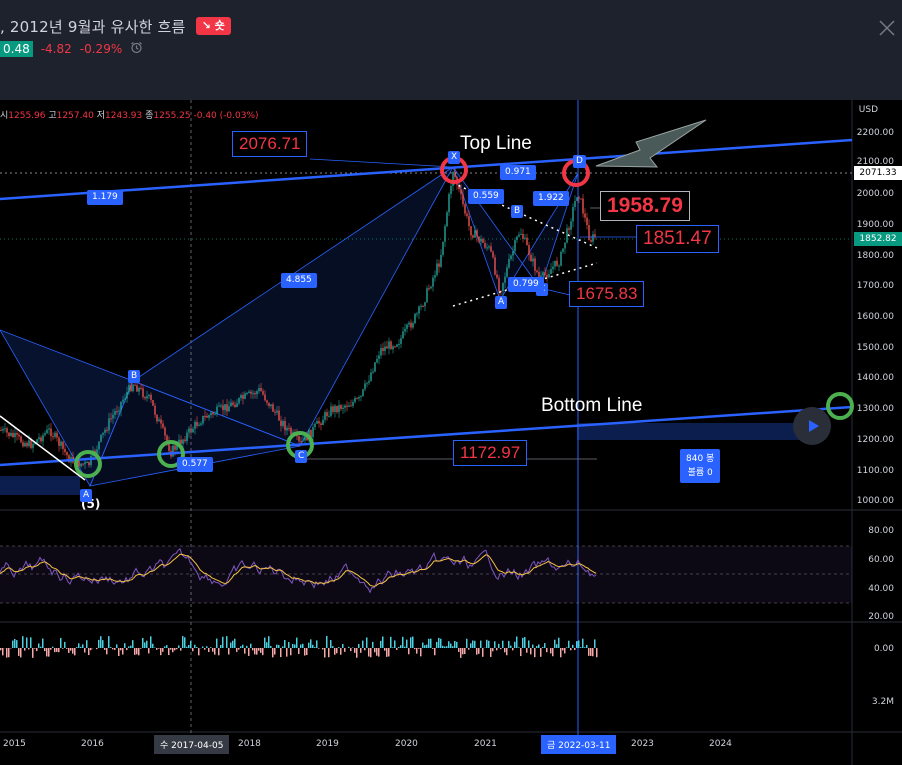 Image resolution: width=902 pixels, height=765 pixels. What do you see at coordinates (881, 589) in the screenshot?
I see `rsi-tick: 40.00` at bounding box center [881, 589].